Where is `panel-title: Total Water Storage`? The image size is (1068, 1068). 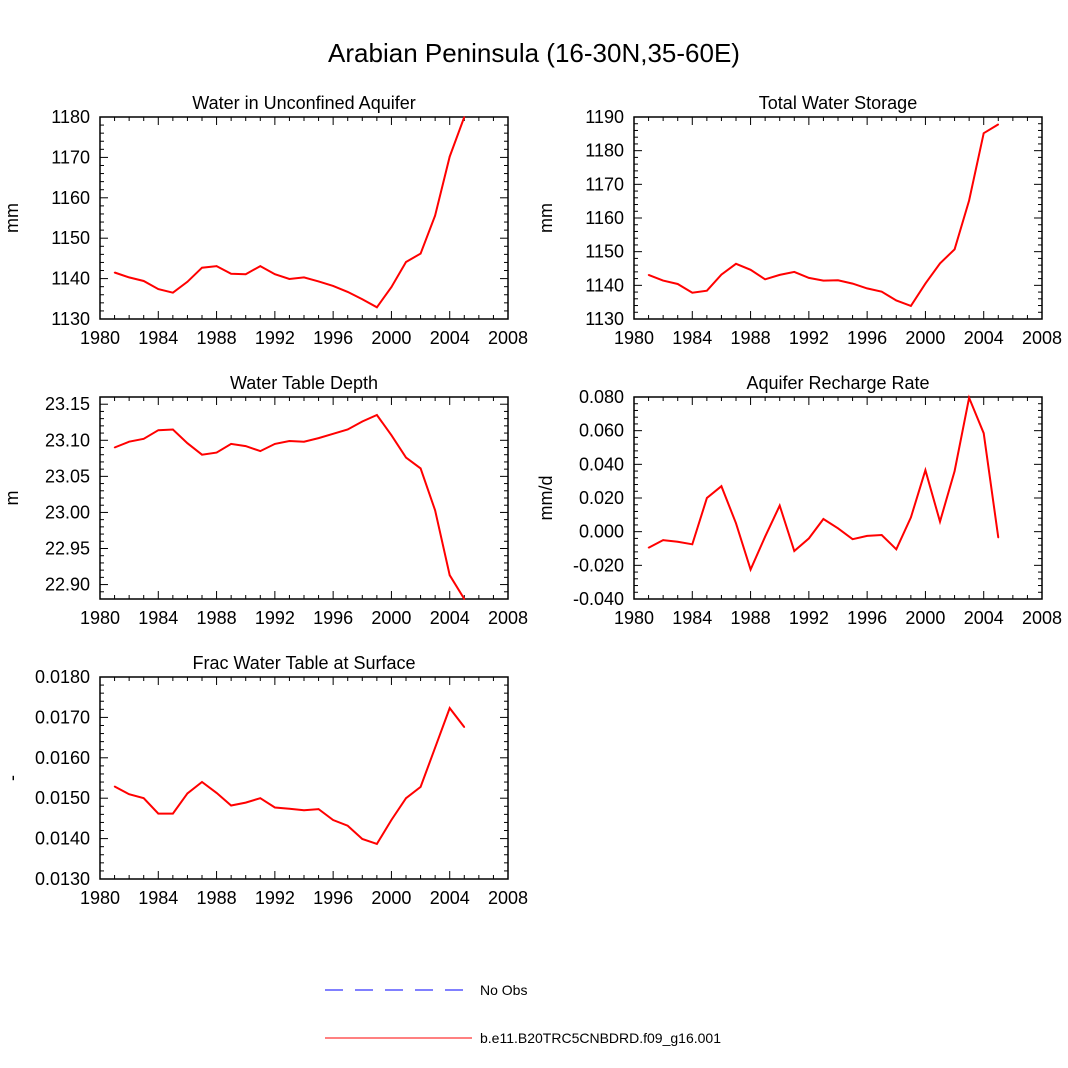
panel-title: Total Water Storage is located at coordinates (838, 103).